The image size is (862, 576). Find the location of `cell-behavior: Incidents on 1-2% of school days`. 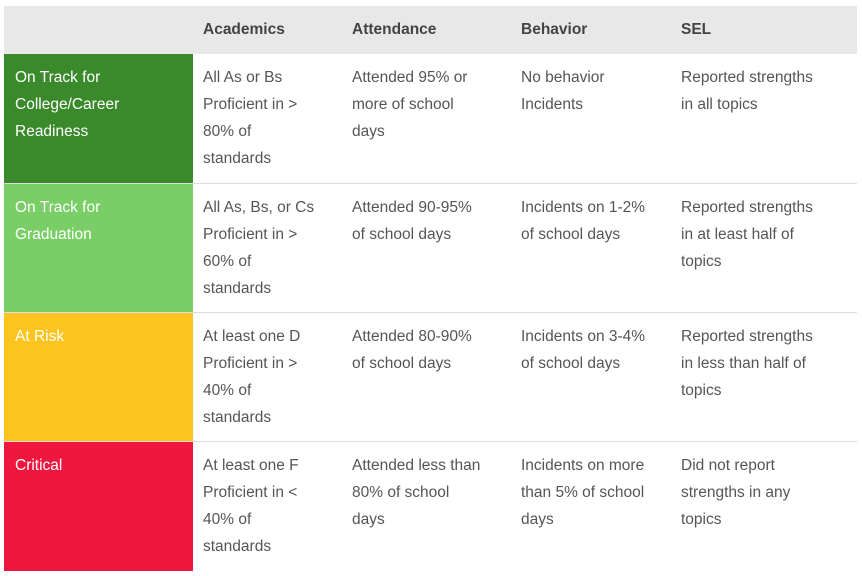

cell-behavior: Incidents on 1-2% of school days is located at coordinates (591, 248).